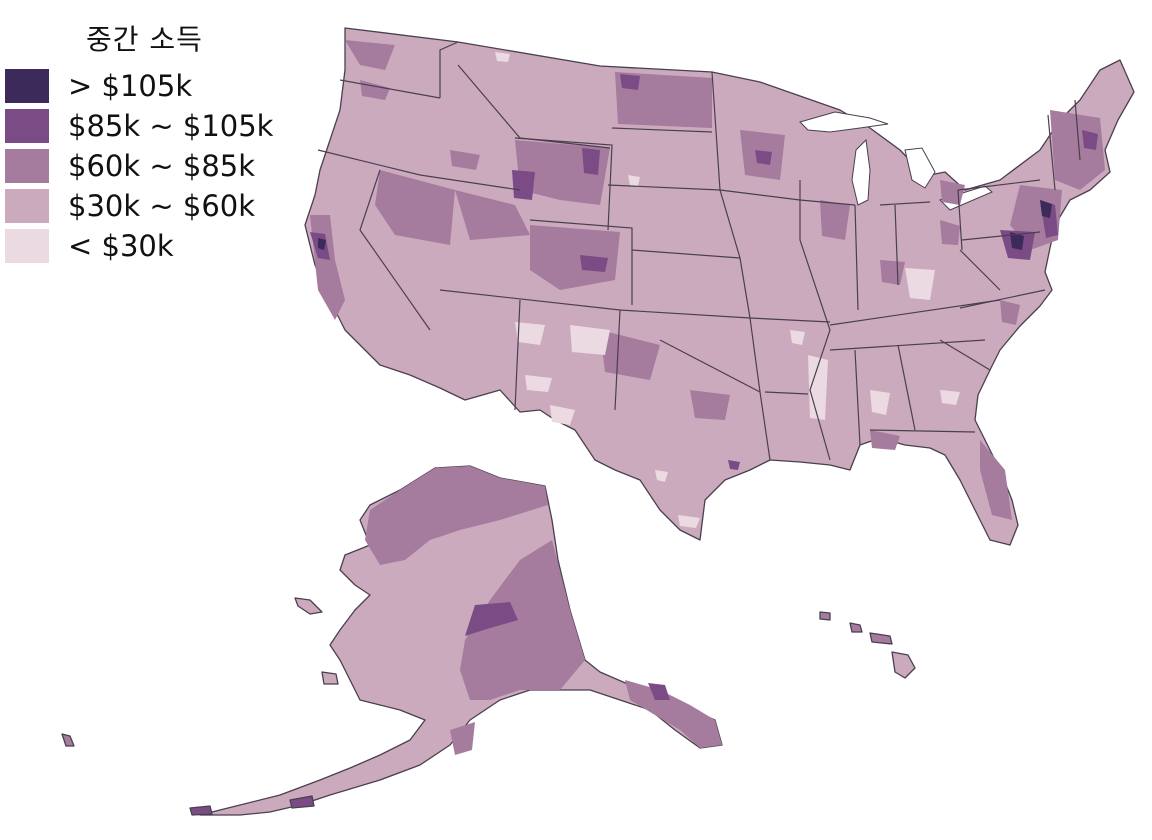  Describe the element at coordinates (673, 714) in the screenshot. I see `alaska-panhandle` at that location.